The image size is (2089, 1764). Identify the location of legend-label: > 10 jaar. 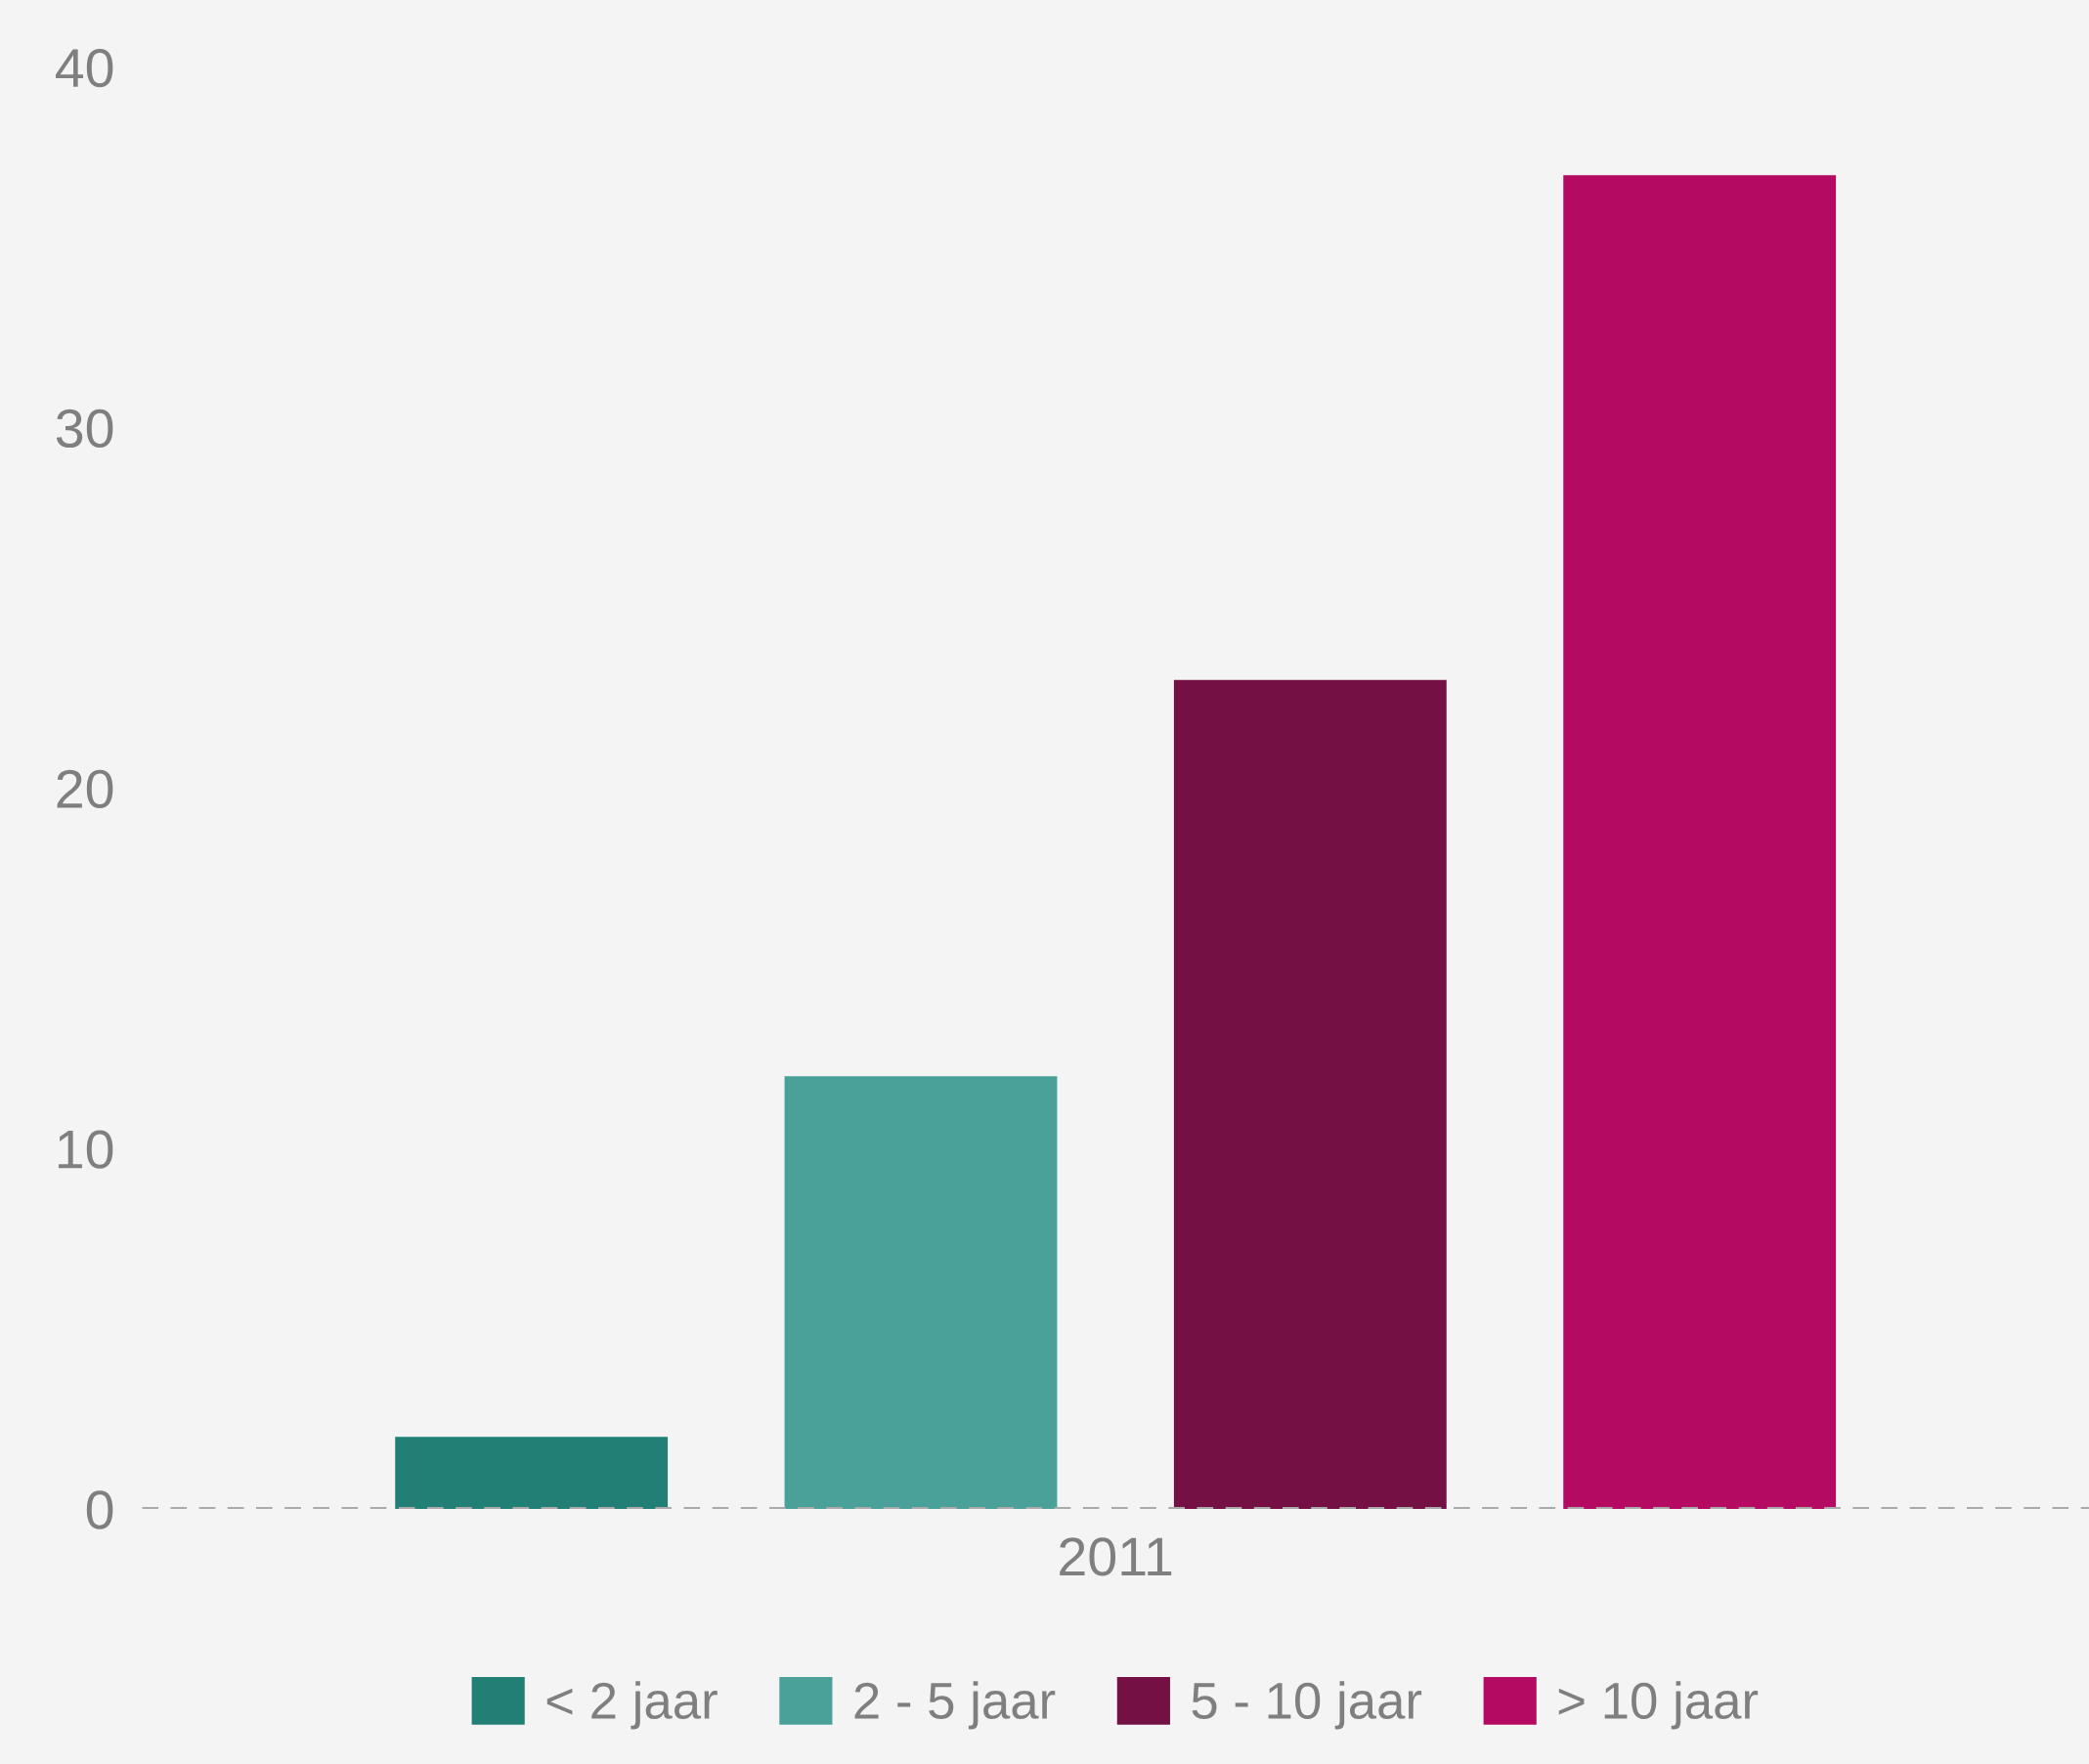
(1658, 1706).